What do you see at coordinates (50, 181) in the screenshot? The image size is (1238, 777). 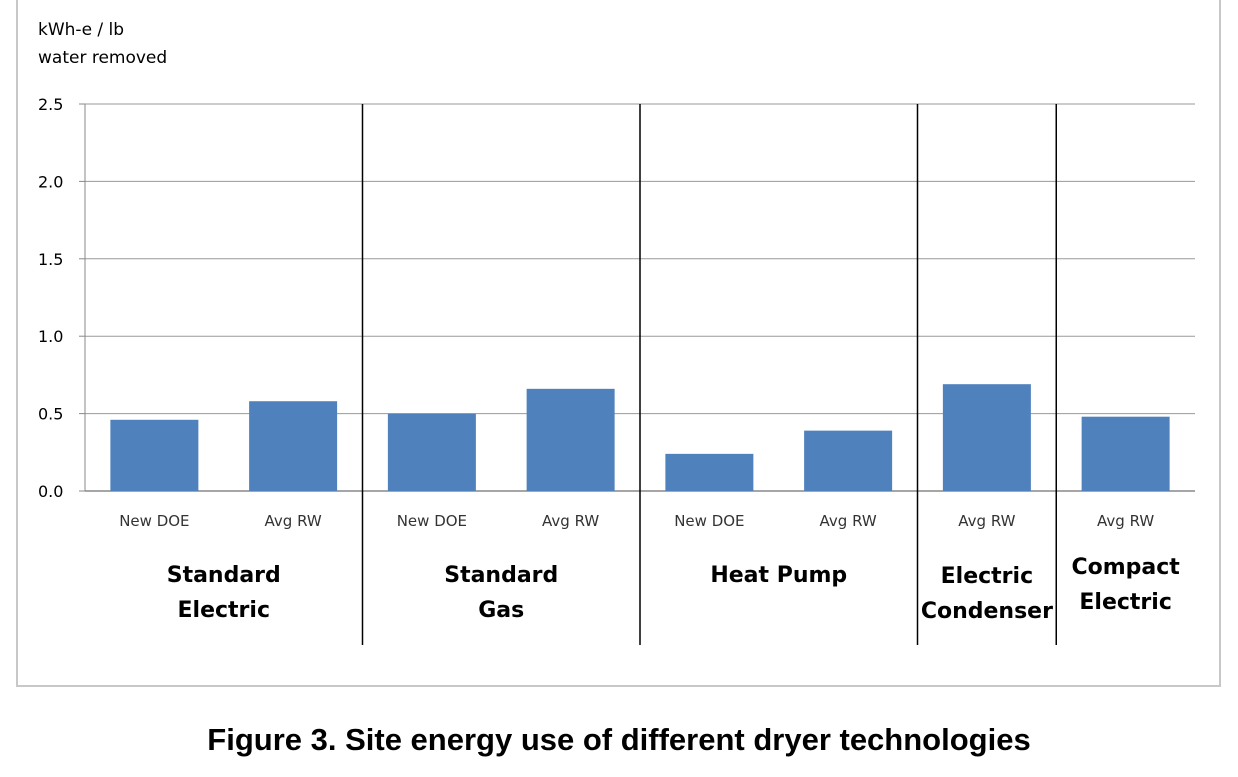 I see `y-tick-label: 2.0` at bounding box center [50, 181].